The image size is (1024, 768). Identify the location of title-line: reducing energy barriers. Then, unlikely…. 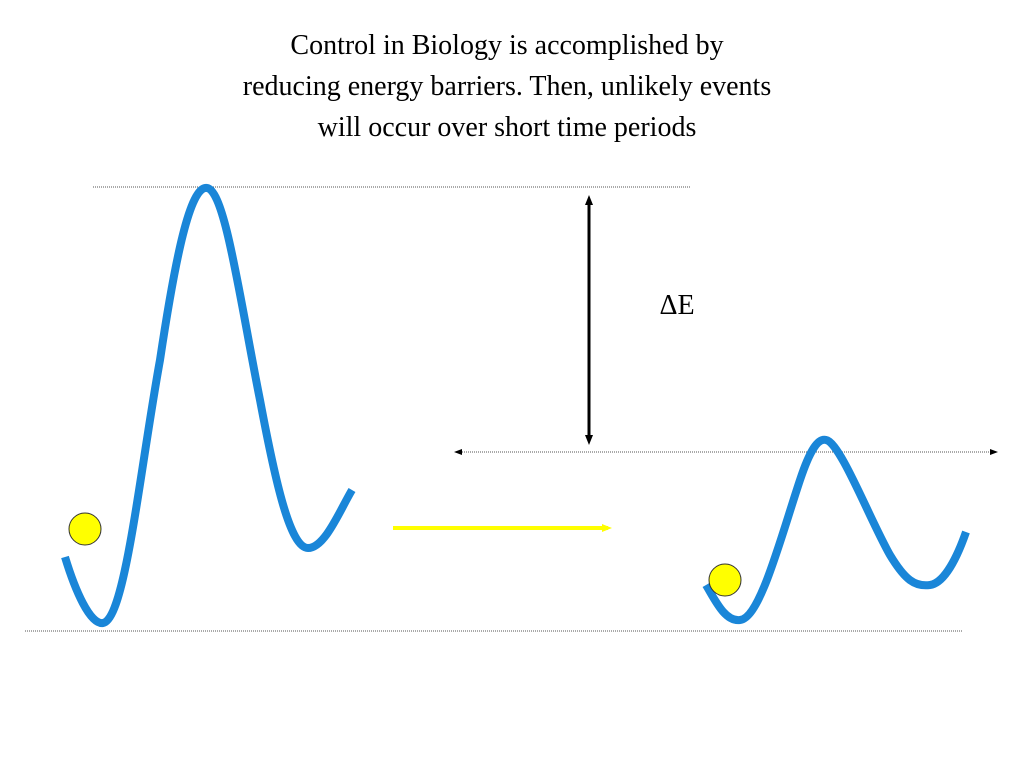
(507, 86).